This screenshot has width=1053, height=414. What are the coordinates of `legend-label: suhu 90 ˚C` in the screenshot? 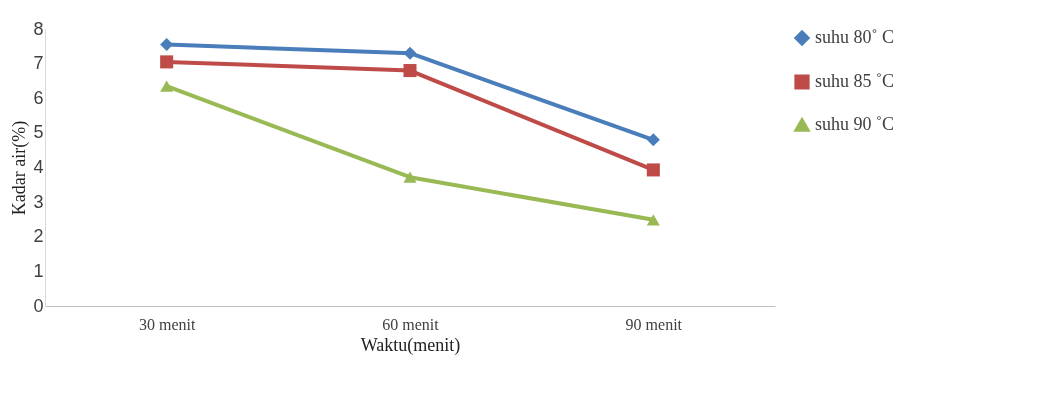 It's located at (855, 124).